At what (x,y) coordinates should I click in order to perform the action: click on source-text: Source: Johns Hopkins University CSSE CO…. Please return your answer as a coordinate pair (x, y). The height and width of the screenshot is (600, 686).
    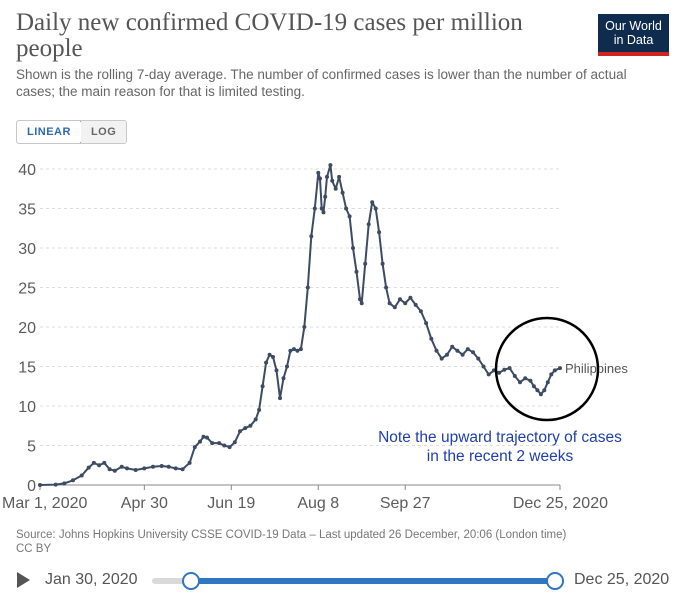
    Looking at the image, I should click on (291, 535).